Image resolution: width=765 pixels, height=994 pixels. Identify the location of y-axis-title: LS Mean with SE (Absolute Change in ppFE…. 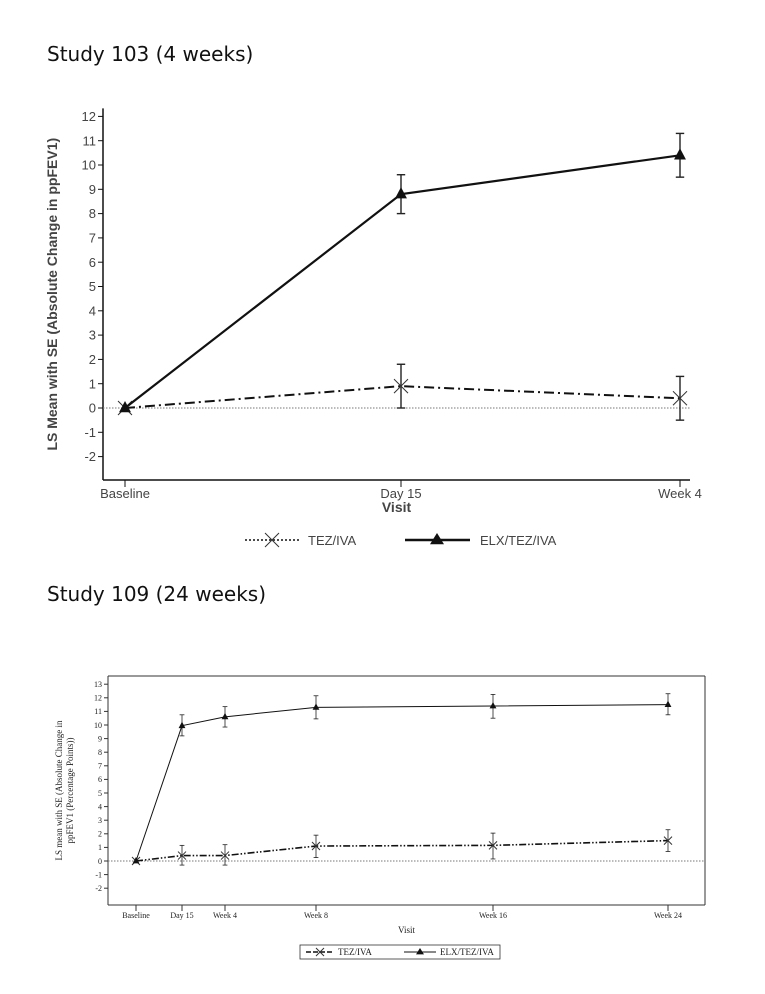
(52, 294).